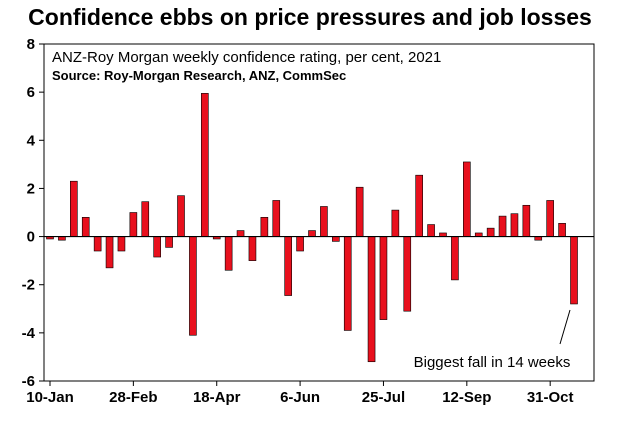 The width and height of the screenshot is (620, 426). I want to click on annotation-pointer, so click(565, 327).